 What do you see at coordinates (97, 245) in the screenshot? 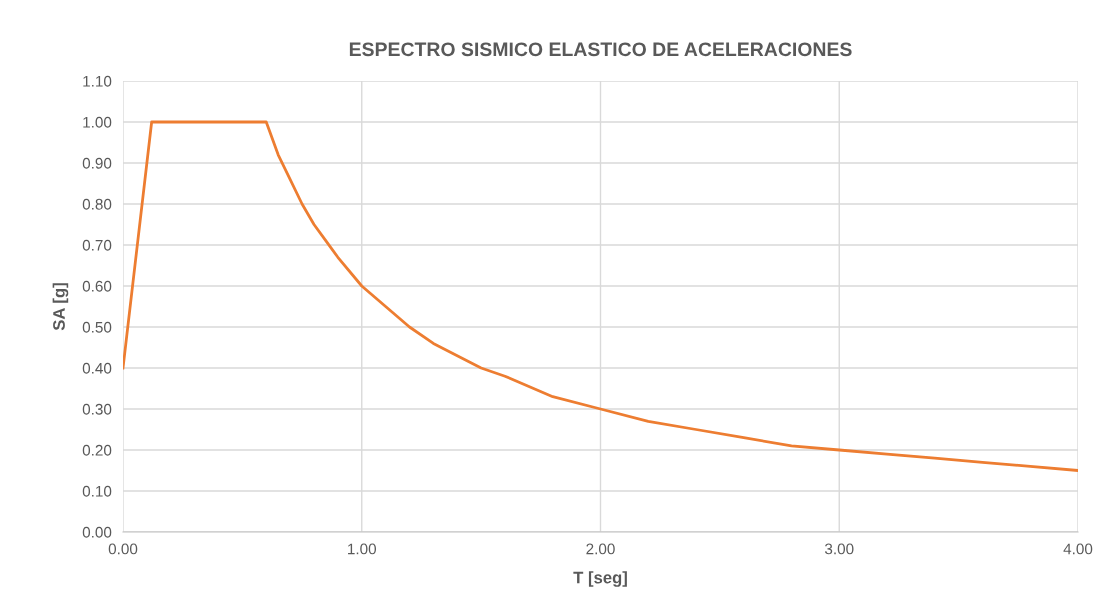
I see `y-tick-label: 0.70` at bounding box center [97, 245].